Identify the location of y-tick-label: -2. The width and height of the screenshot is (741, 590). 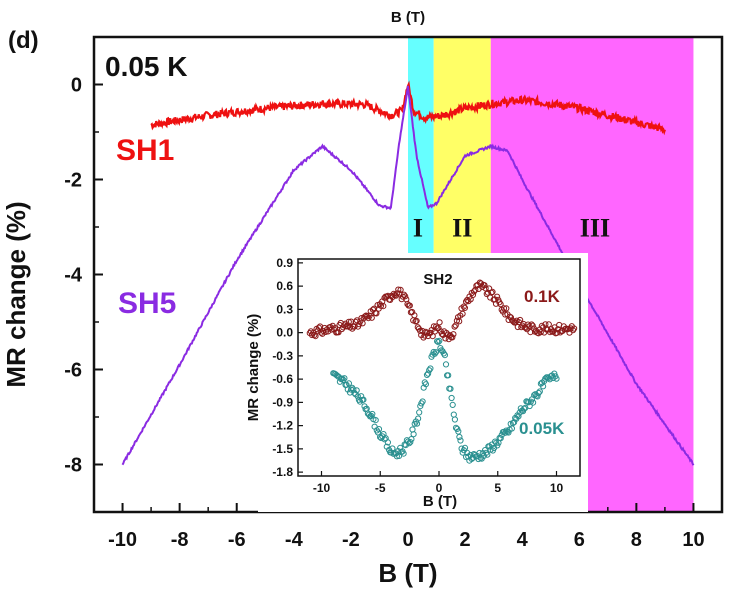
(73, 181).